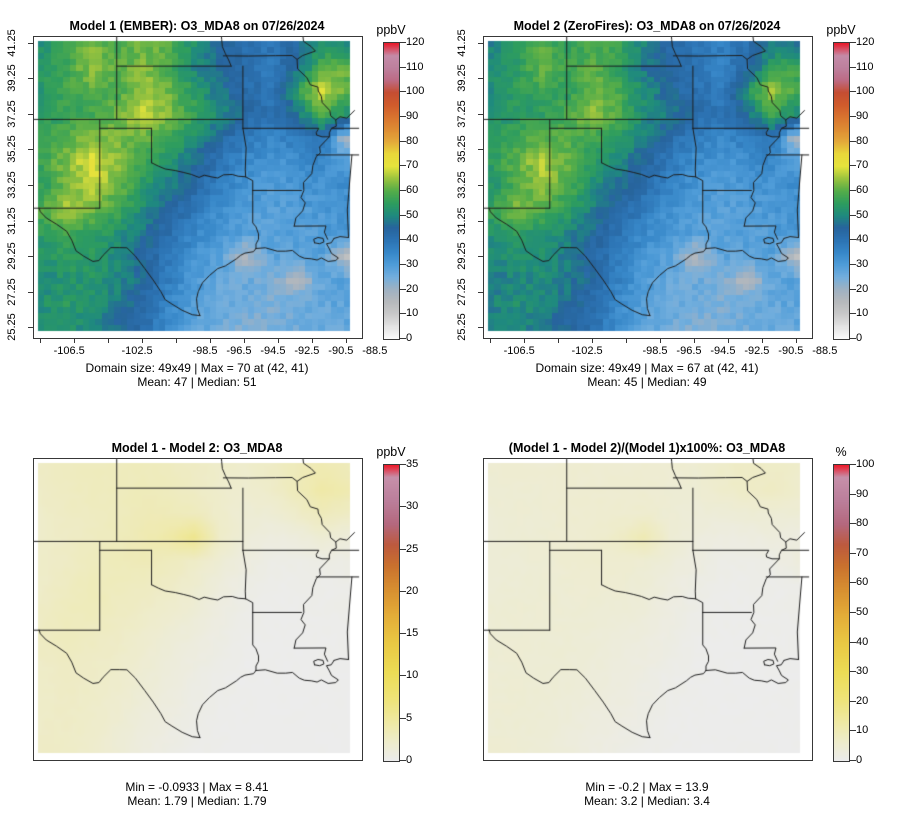 The image size is (900, 840). I want to click on x-tick-label: -106.5, so click(69, 351).